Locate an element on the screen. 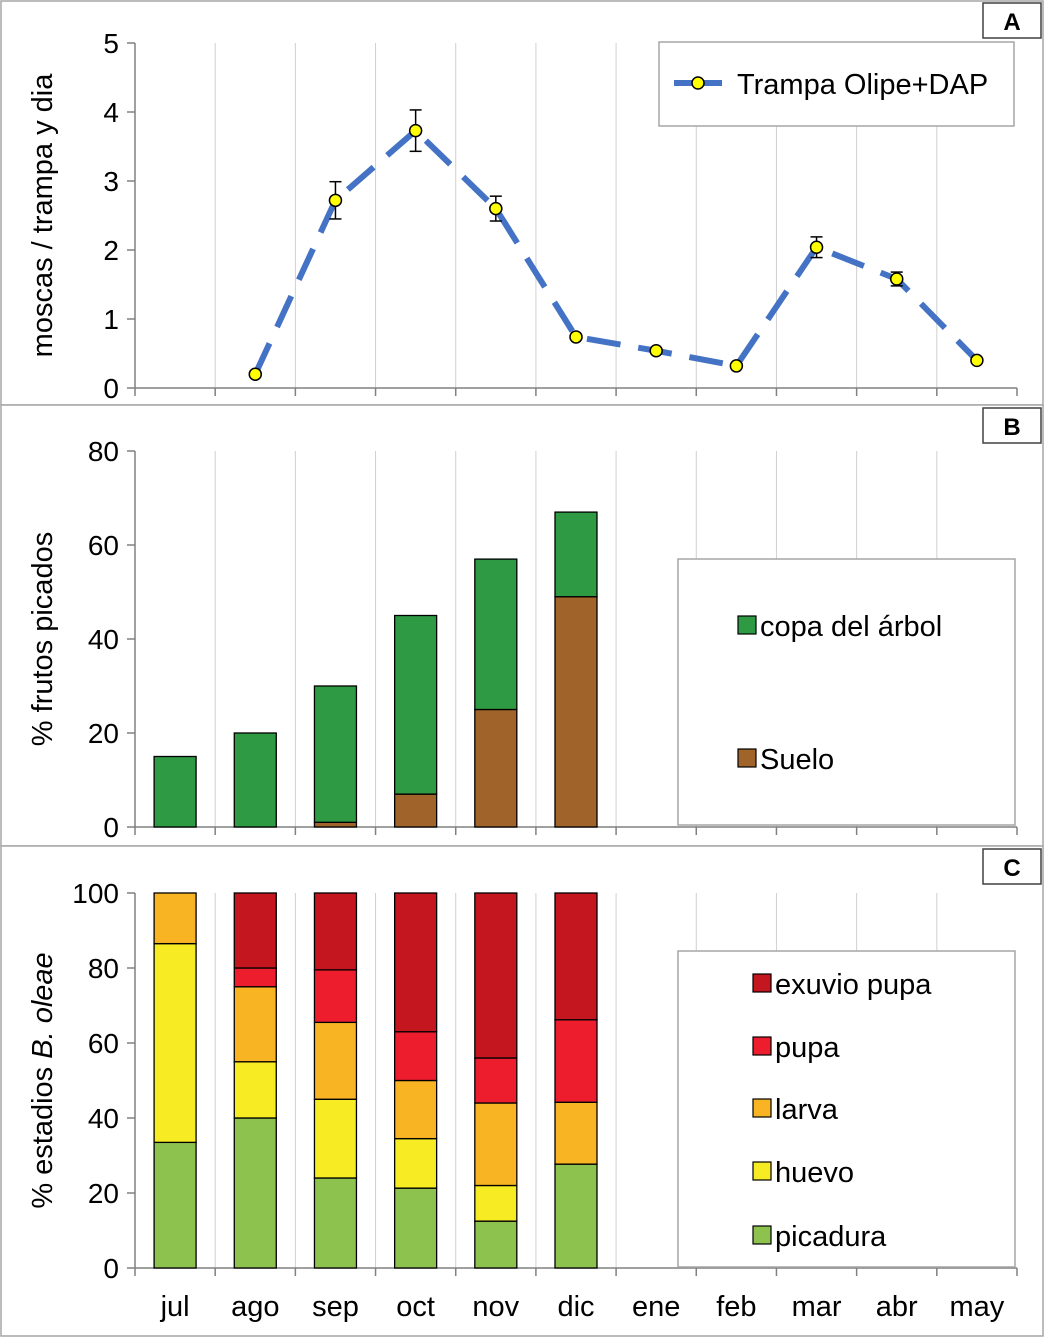  x-tick-label: jul is located at coordinates (175, 1307).